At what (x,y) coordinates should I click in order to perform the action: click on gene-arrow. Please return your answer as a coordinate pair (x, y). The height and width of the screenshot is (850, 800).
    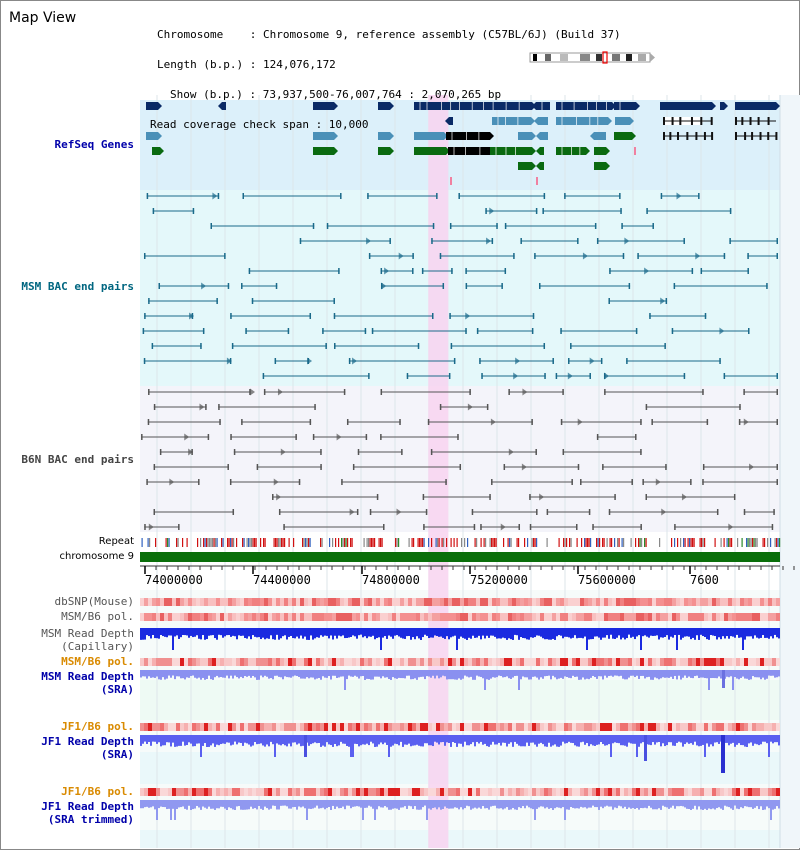
    Looking at the image, I should click on (447, 121).